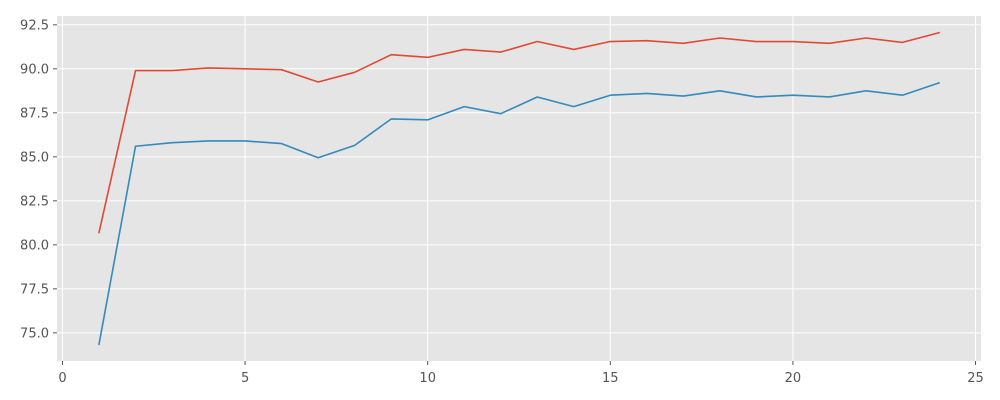 The height and width of the screenshot is (400, 1000). What do you see at coordinates (38, 179) in the screenshot?
I see `y-axis-ticks: 75.0 77.5 80.0 82.5 85.0 87.5 90.0 92.5` at bounding box center [38, 179].